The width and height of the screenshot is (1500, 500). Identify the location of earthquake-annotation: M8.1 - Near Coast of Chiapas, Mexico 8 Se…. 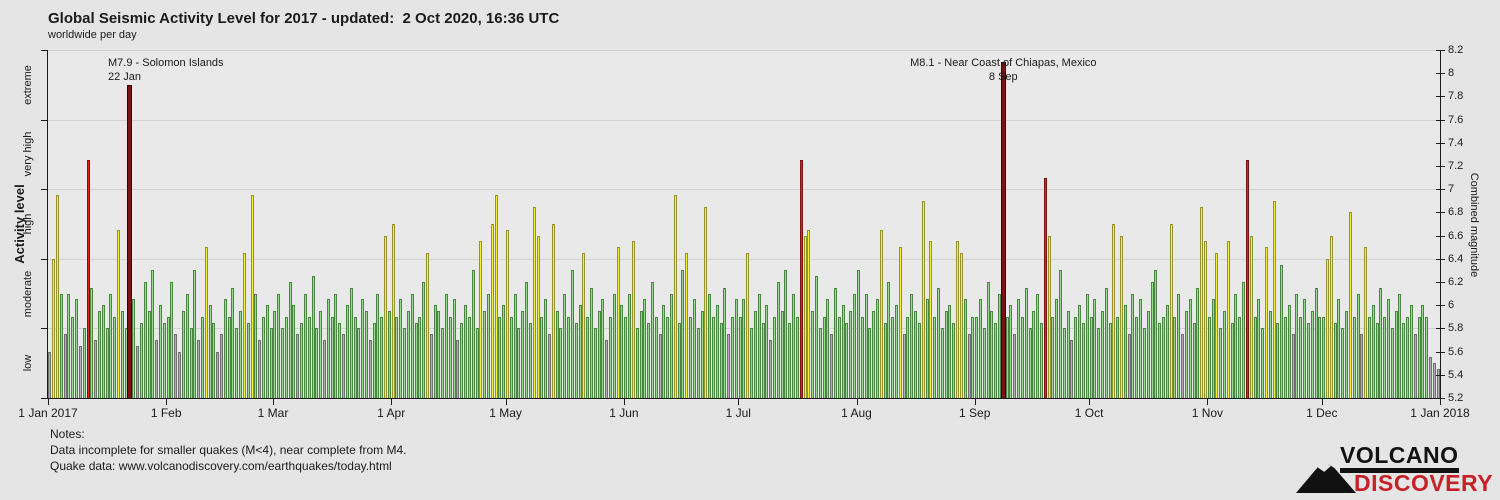
(1003, 70).